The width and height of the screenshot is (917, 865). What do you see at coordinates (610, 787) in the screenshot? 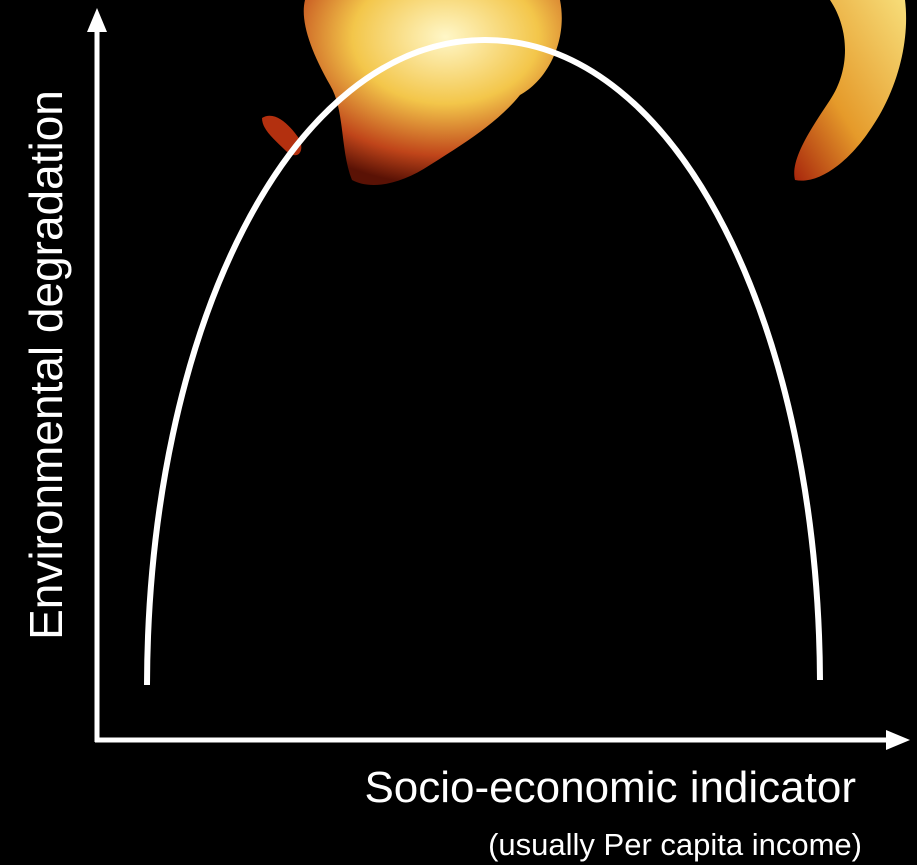
I see `x-axis-label: Socio-economic indicator` at bounding box center [610, 787].